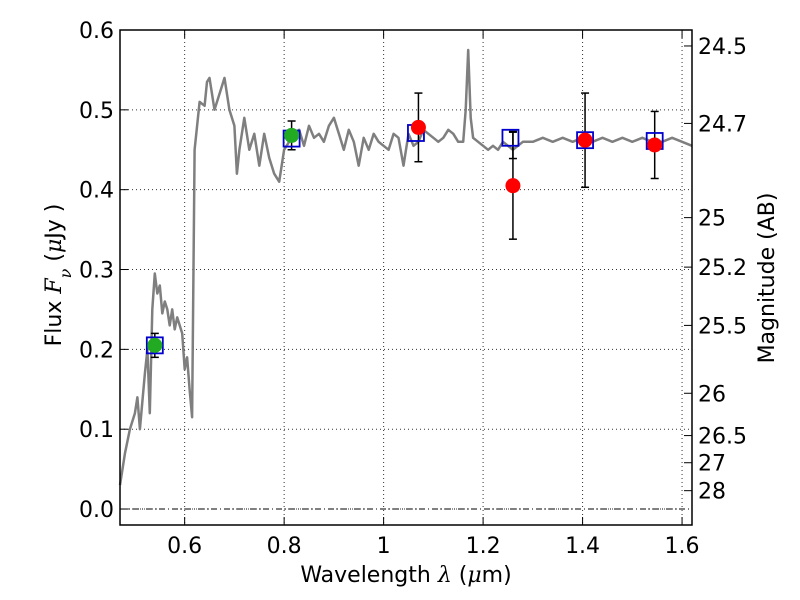  I want to click on x-tick-labels: 0.6 0.8 1 1.2 1.4 1.6, so click(433, 546).